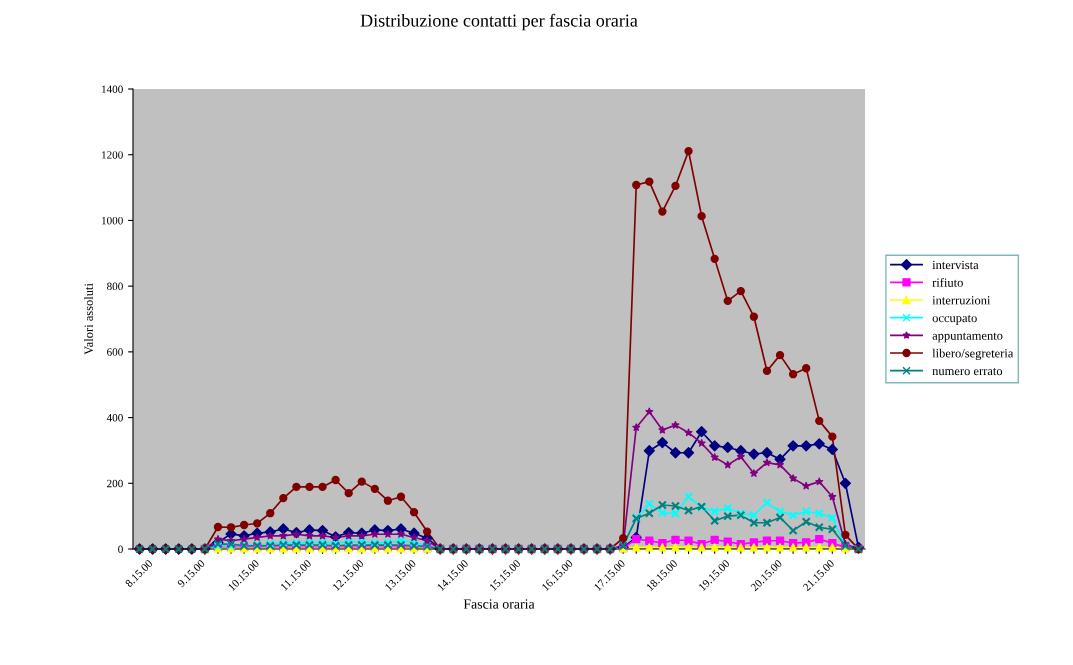  Describe the element at coordinates (967, 372) in the screenshot. I see `legend-label: numero errato` at that location.